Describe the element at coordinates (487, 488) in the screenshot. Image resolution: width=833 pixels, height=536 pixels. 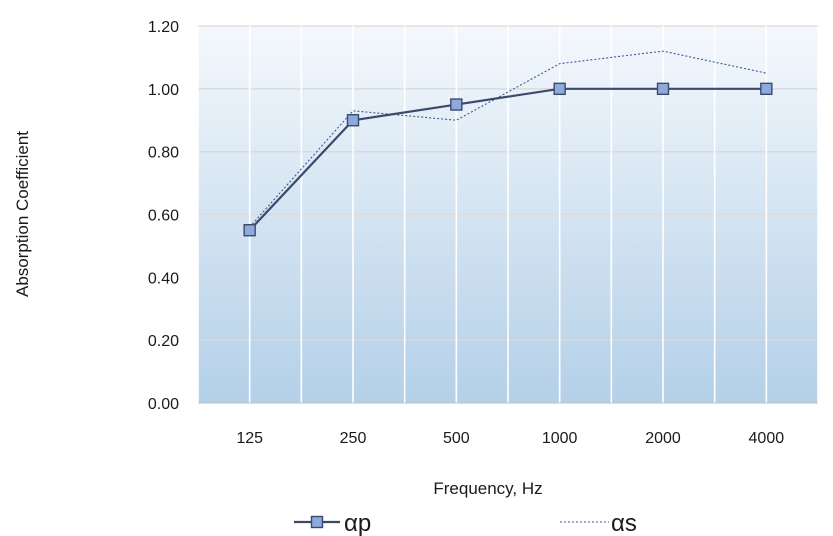
I see `x-axis-title: Frequency, Hz` at that location.